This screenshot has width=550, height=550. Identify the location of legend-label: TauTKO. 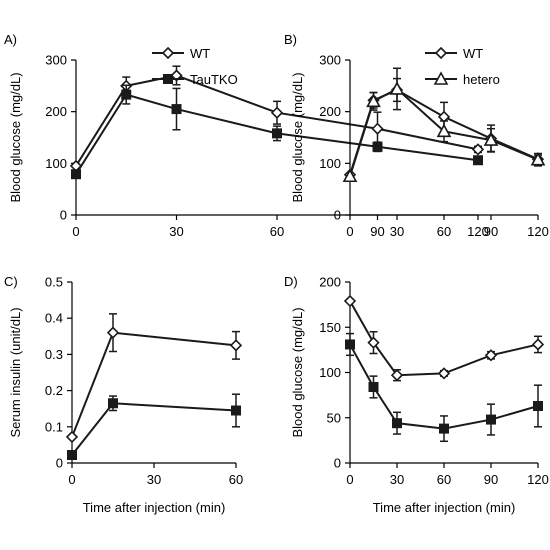
(214, 79).